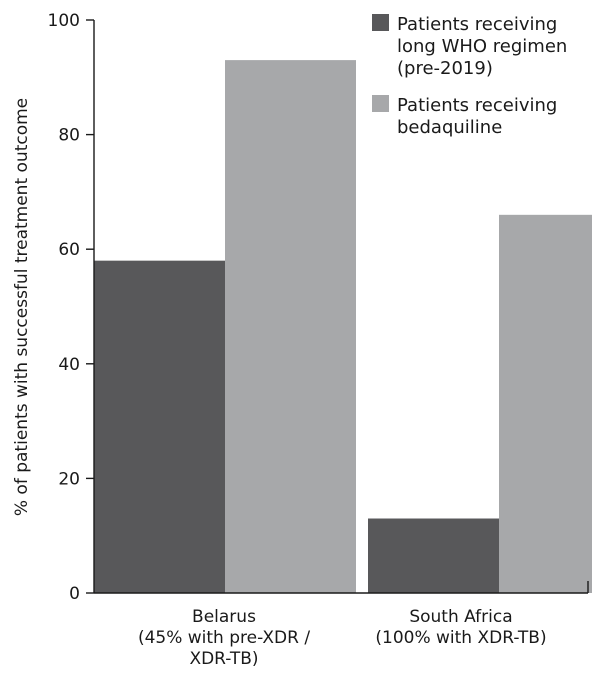  Describe the element at coordinates (69, 479) in the screenshot. I see `y-tick-label: 20` at that location.